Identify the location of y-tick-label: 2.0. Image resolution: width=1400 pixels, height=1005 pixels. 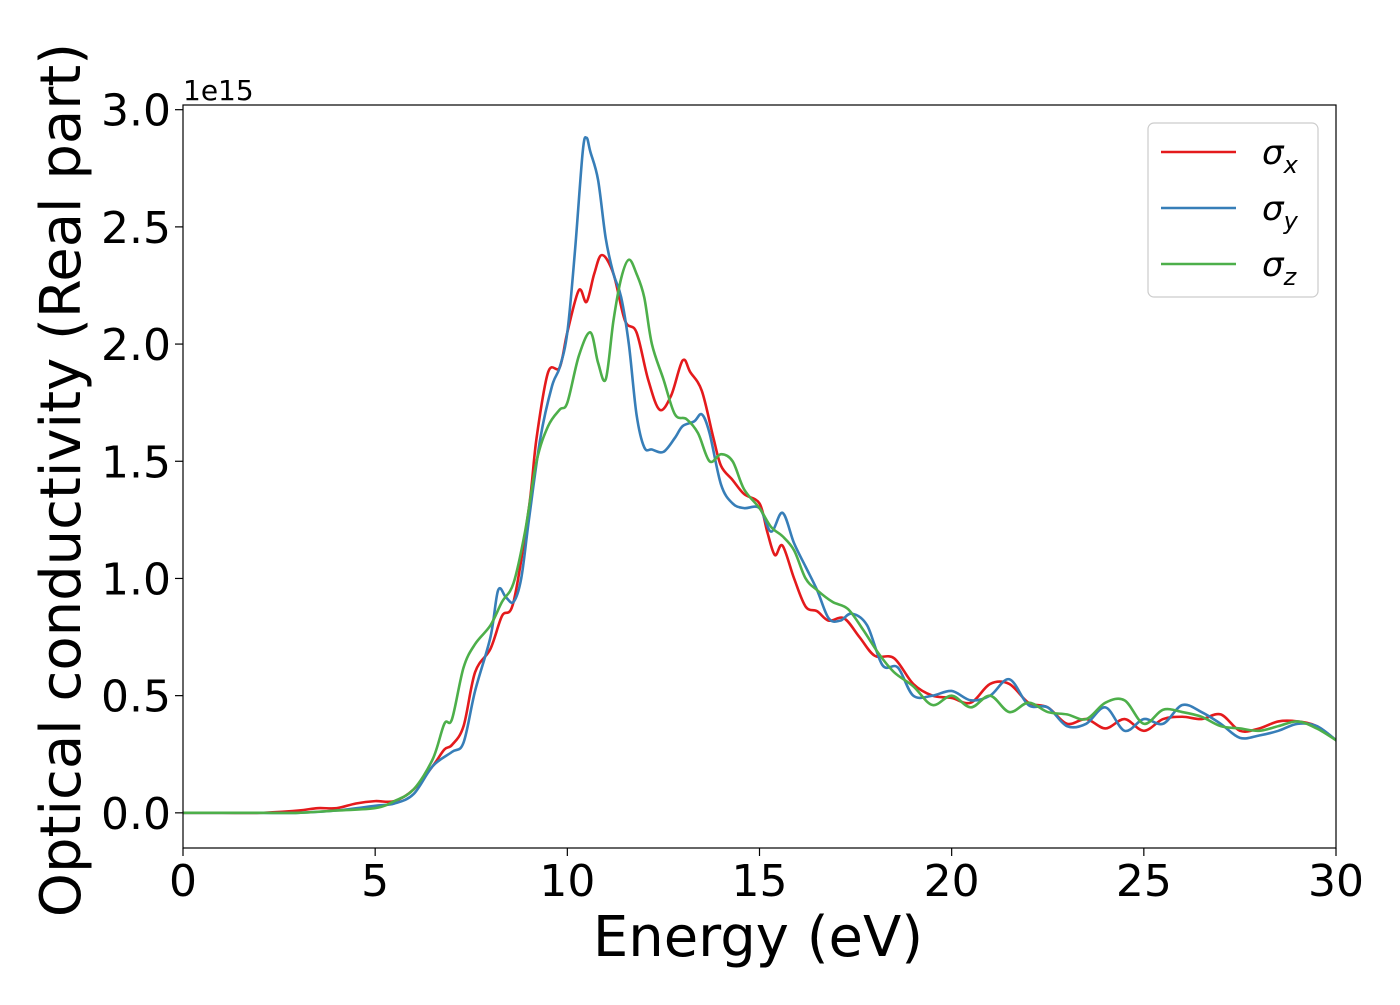
(136, 345).